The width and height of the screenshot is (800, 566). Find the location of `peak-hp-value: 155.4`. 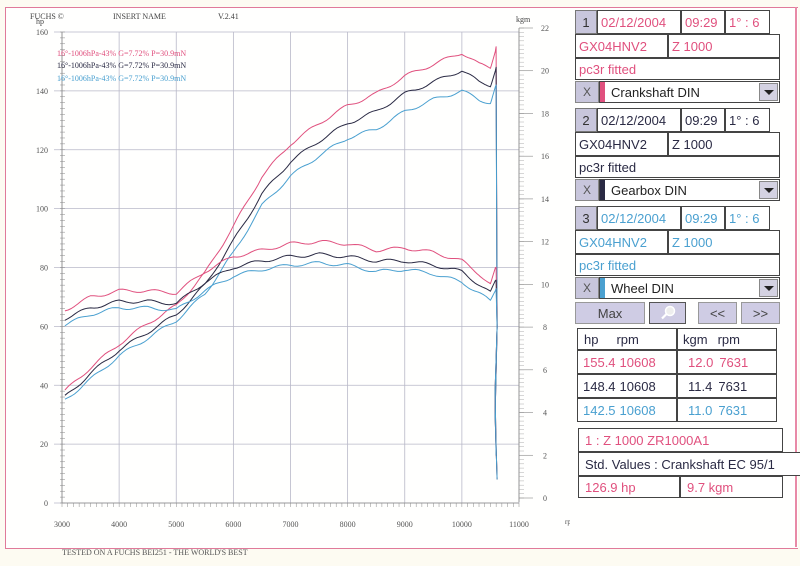

peak-hp-value: 155.4 is located at coordinates (599, 362).